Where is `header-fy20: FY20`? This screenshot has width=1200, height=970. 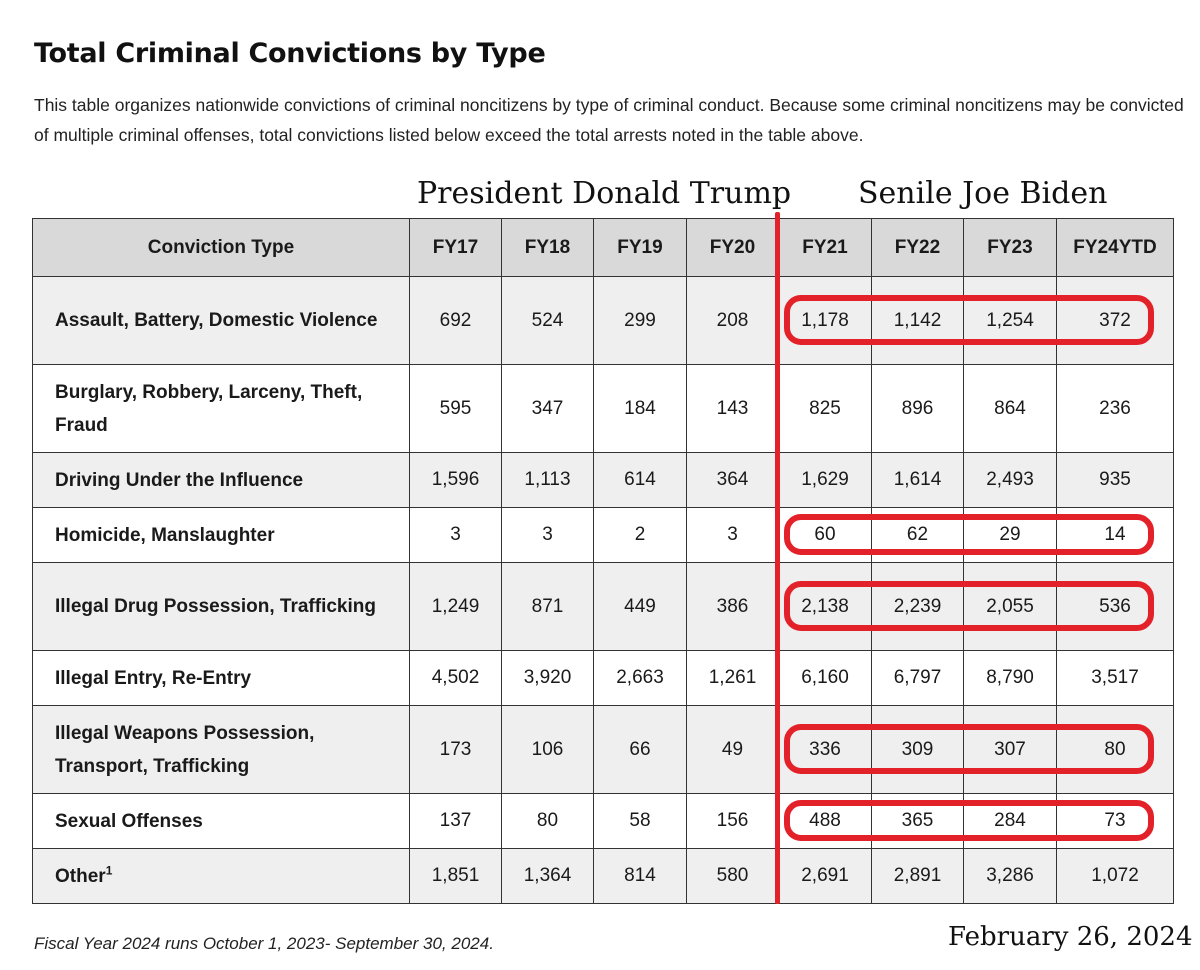 header-fy20: FY20 is located at coordinates (732, 247).